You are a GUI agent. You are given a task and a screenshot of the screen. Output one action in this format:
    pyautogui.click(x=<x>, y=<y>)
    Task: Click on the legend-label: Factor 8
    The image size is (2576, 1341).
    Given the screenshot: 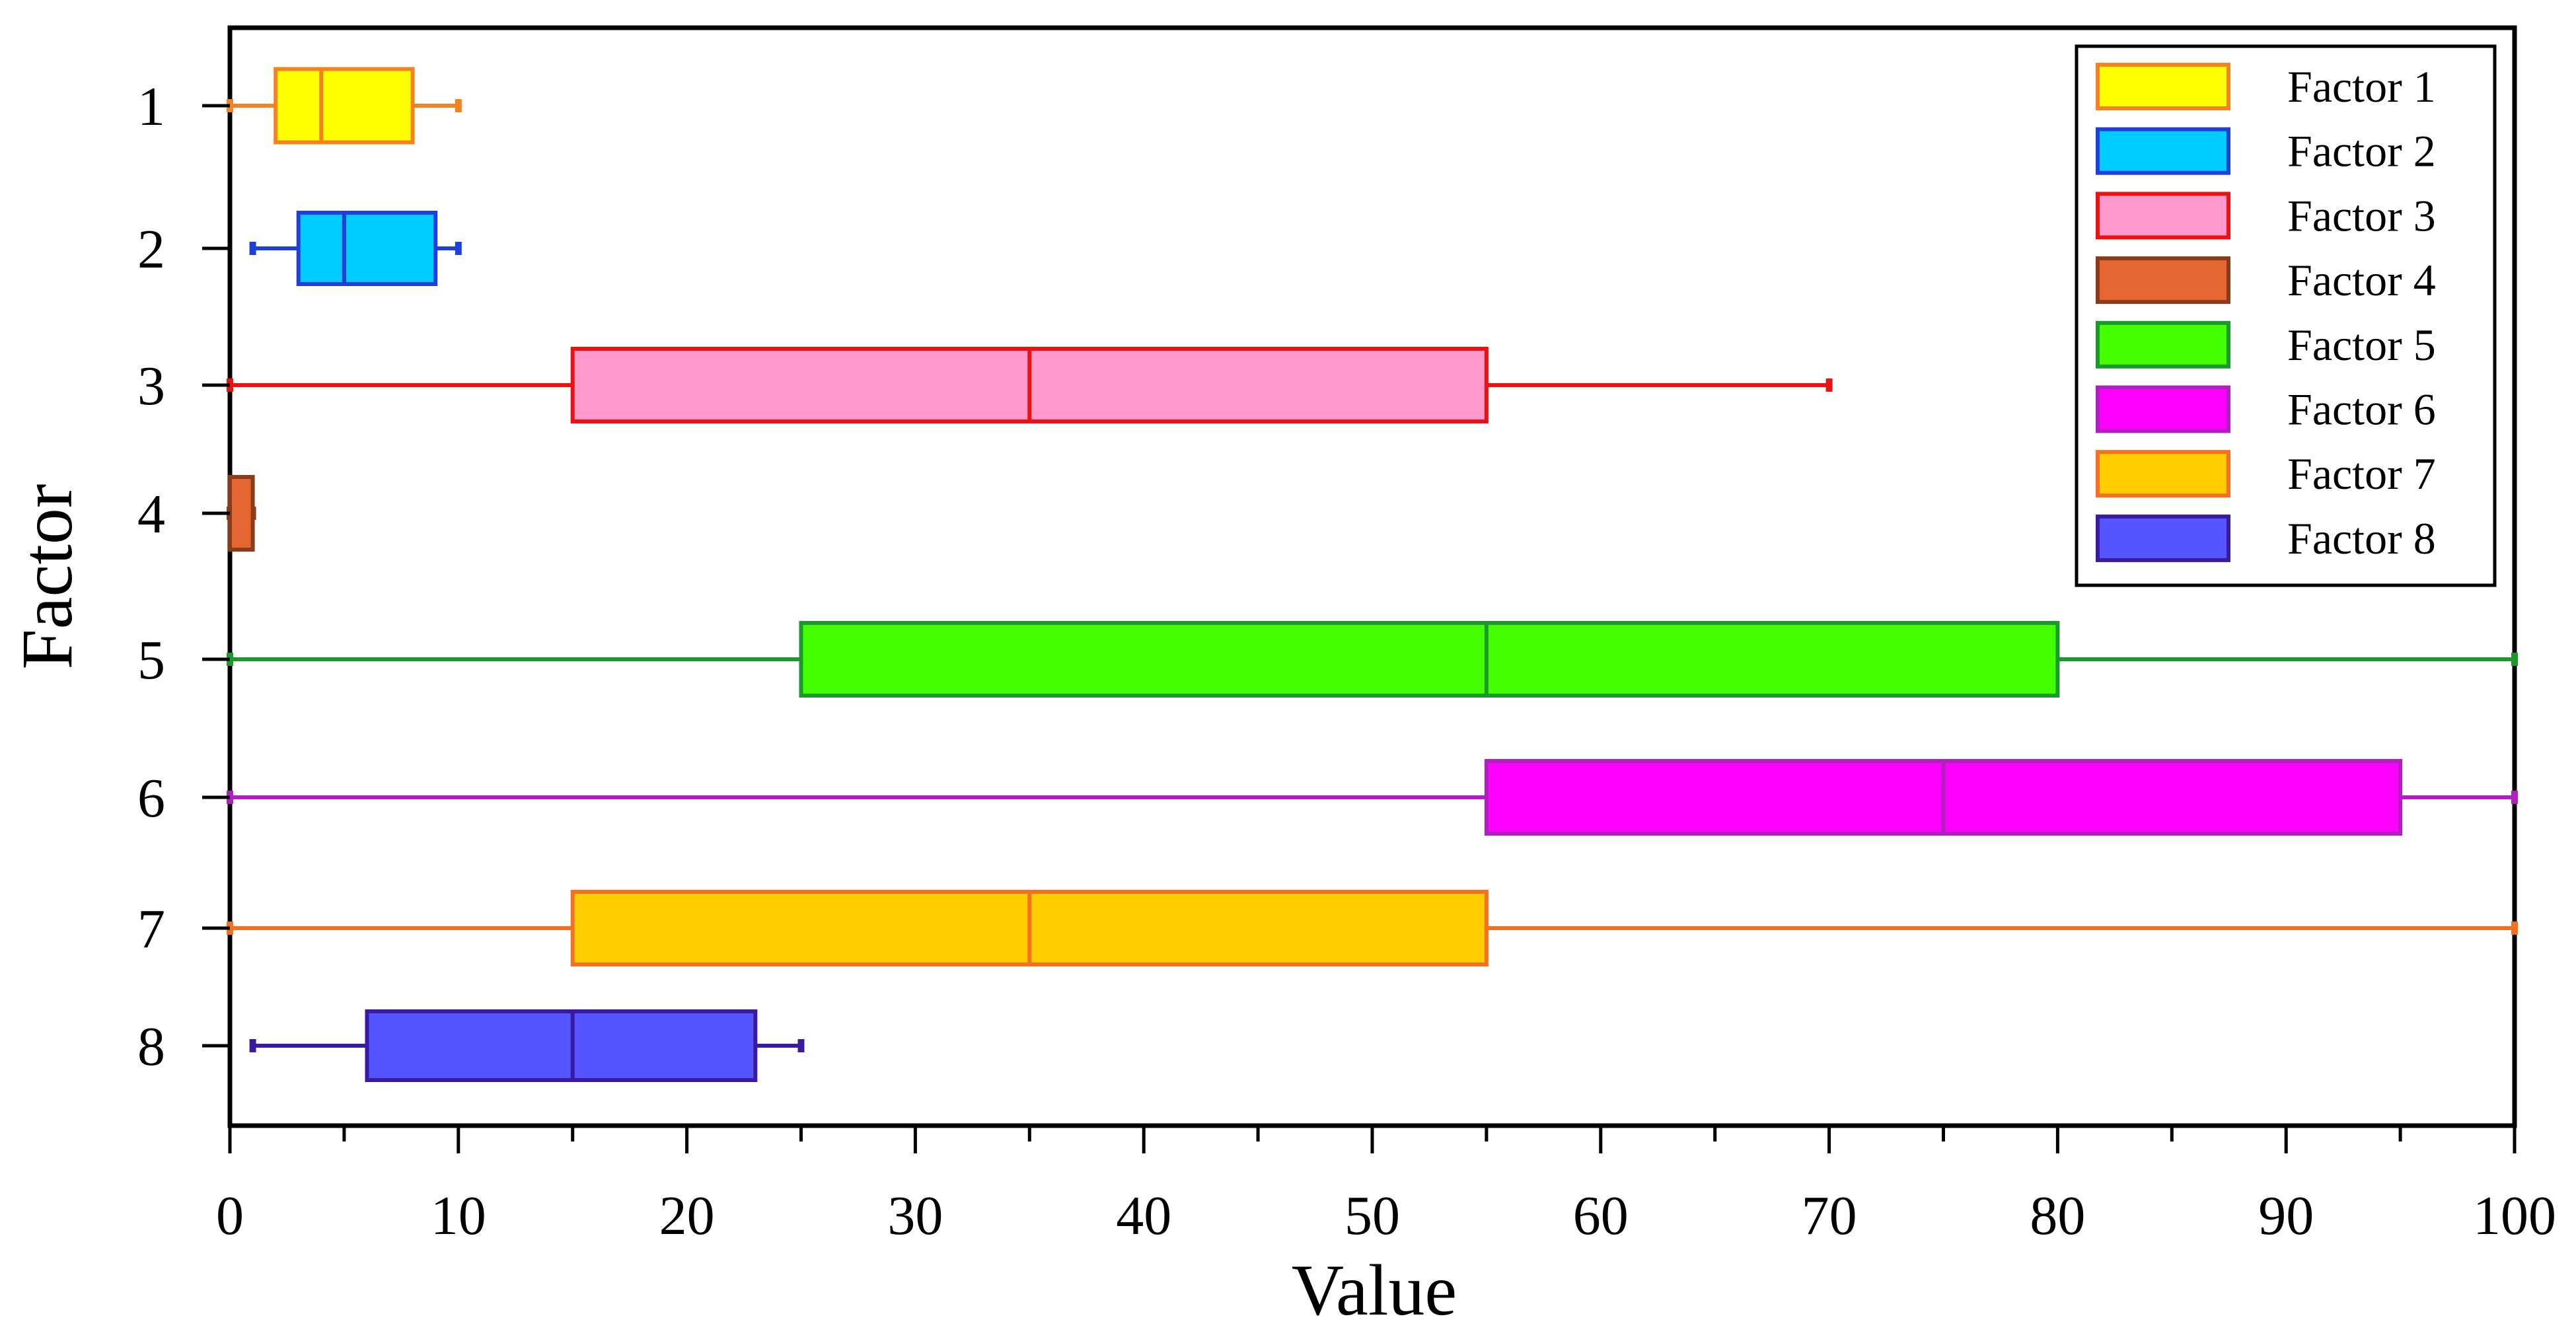 What is the action you would take?
    pyautogui.click(x=2361, y=538)
    